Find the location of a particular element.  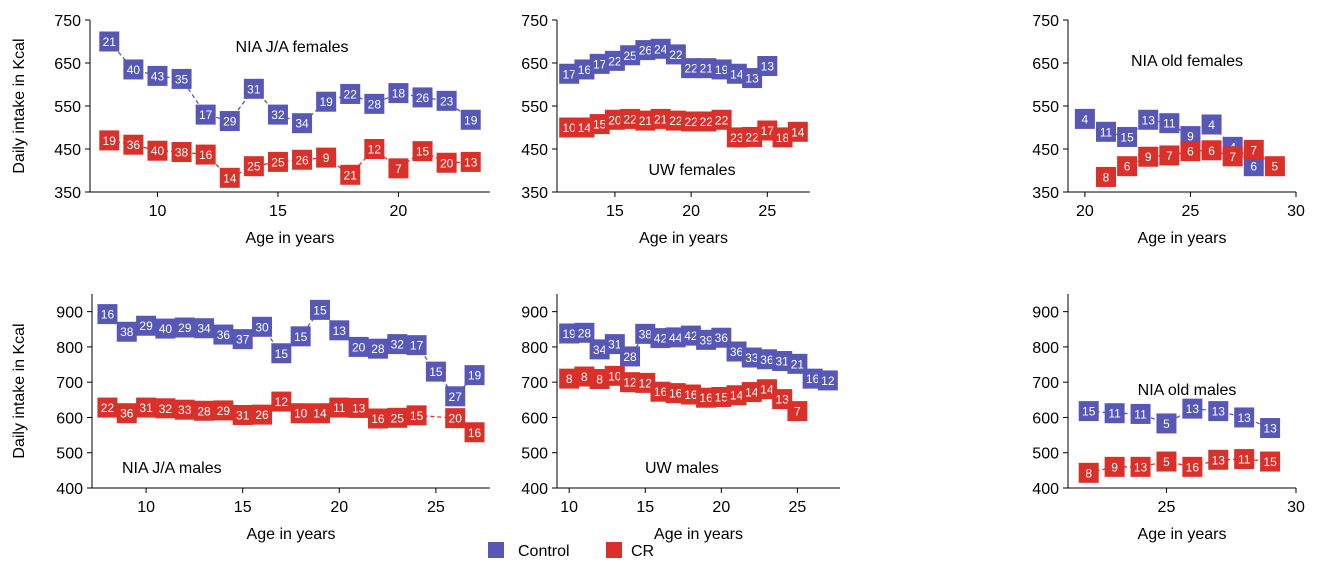

data-label-cr: 5 is located at coordinates (1166, 462).